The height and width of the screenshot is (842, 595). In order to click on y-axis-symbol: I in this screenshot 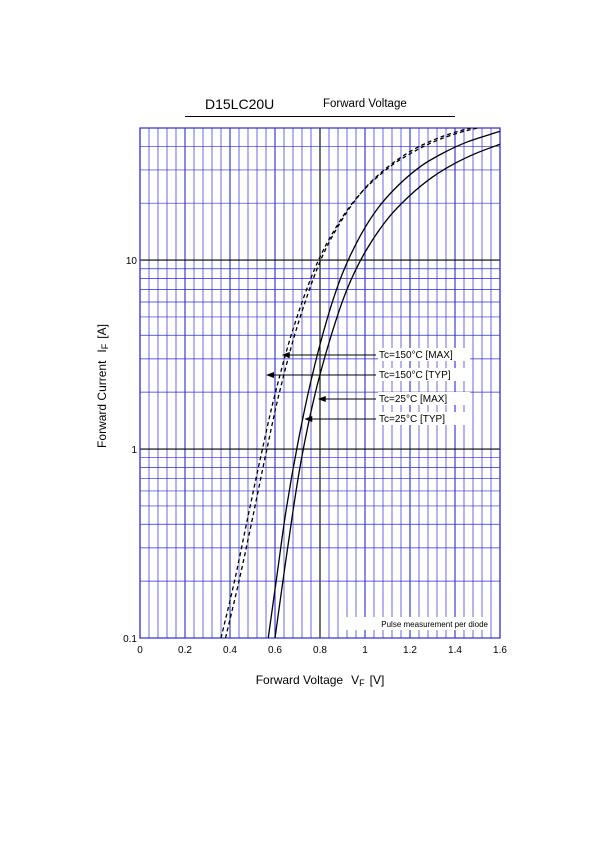, I will do `click(102, 350)`.